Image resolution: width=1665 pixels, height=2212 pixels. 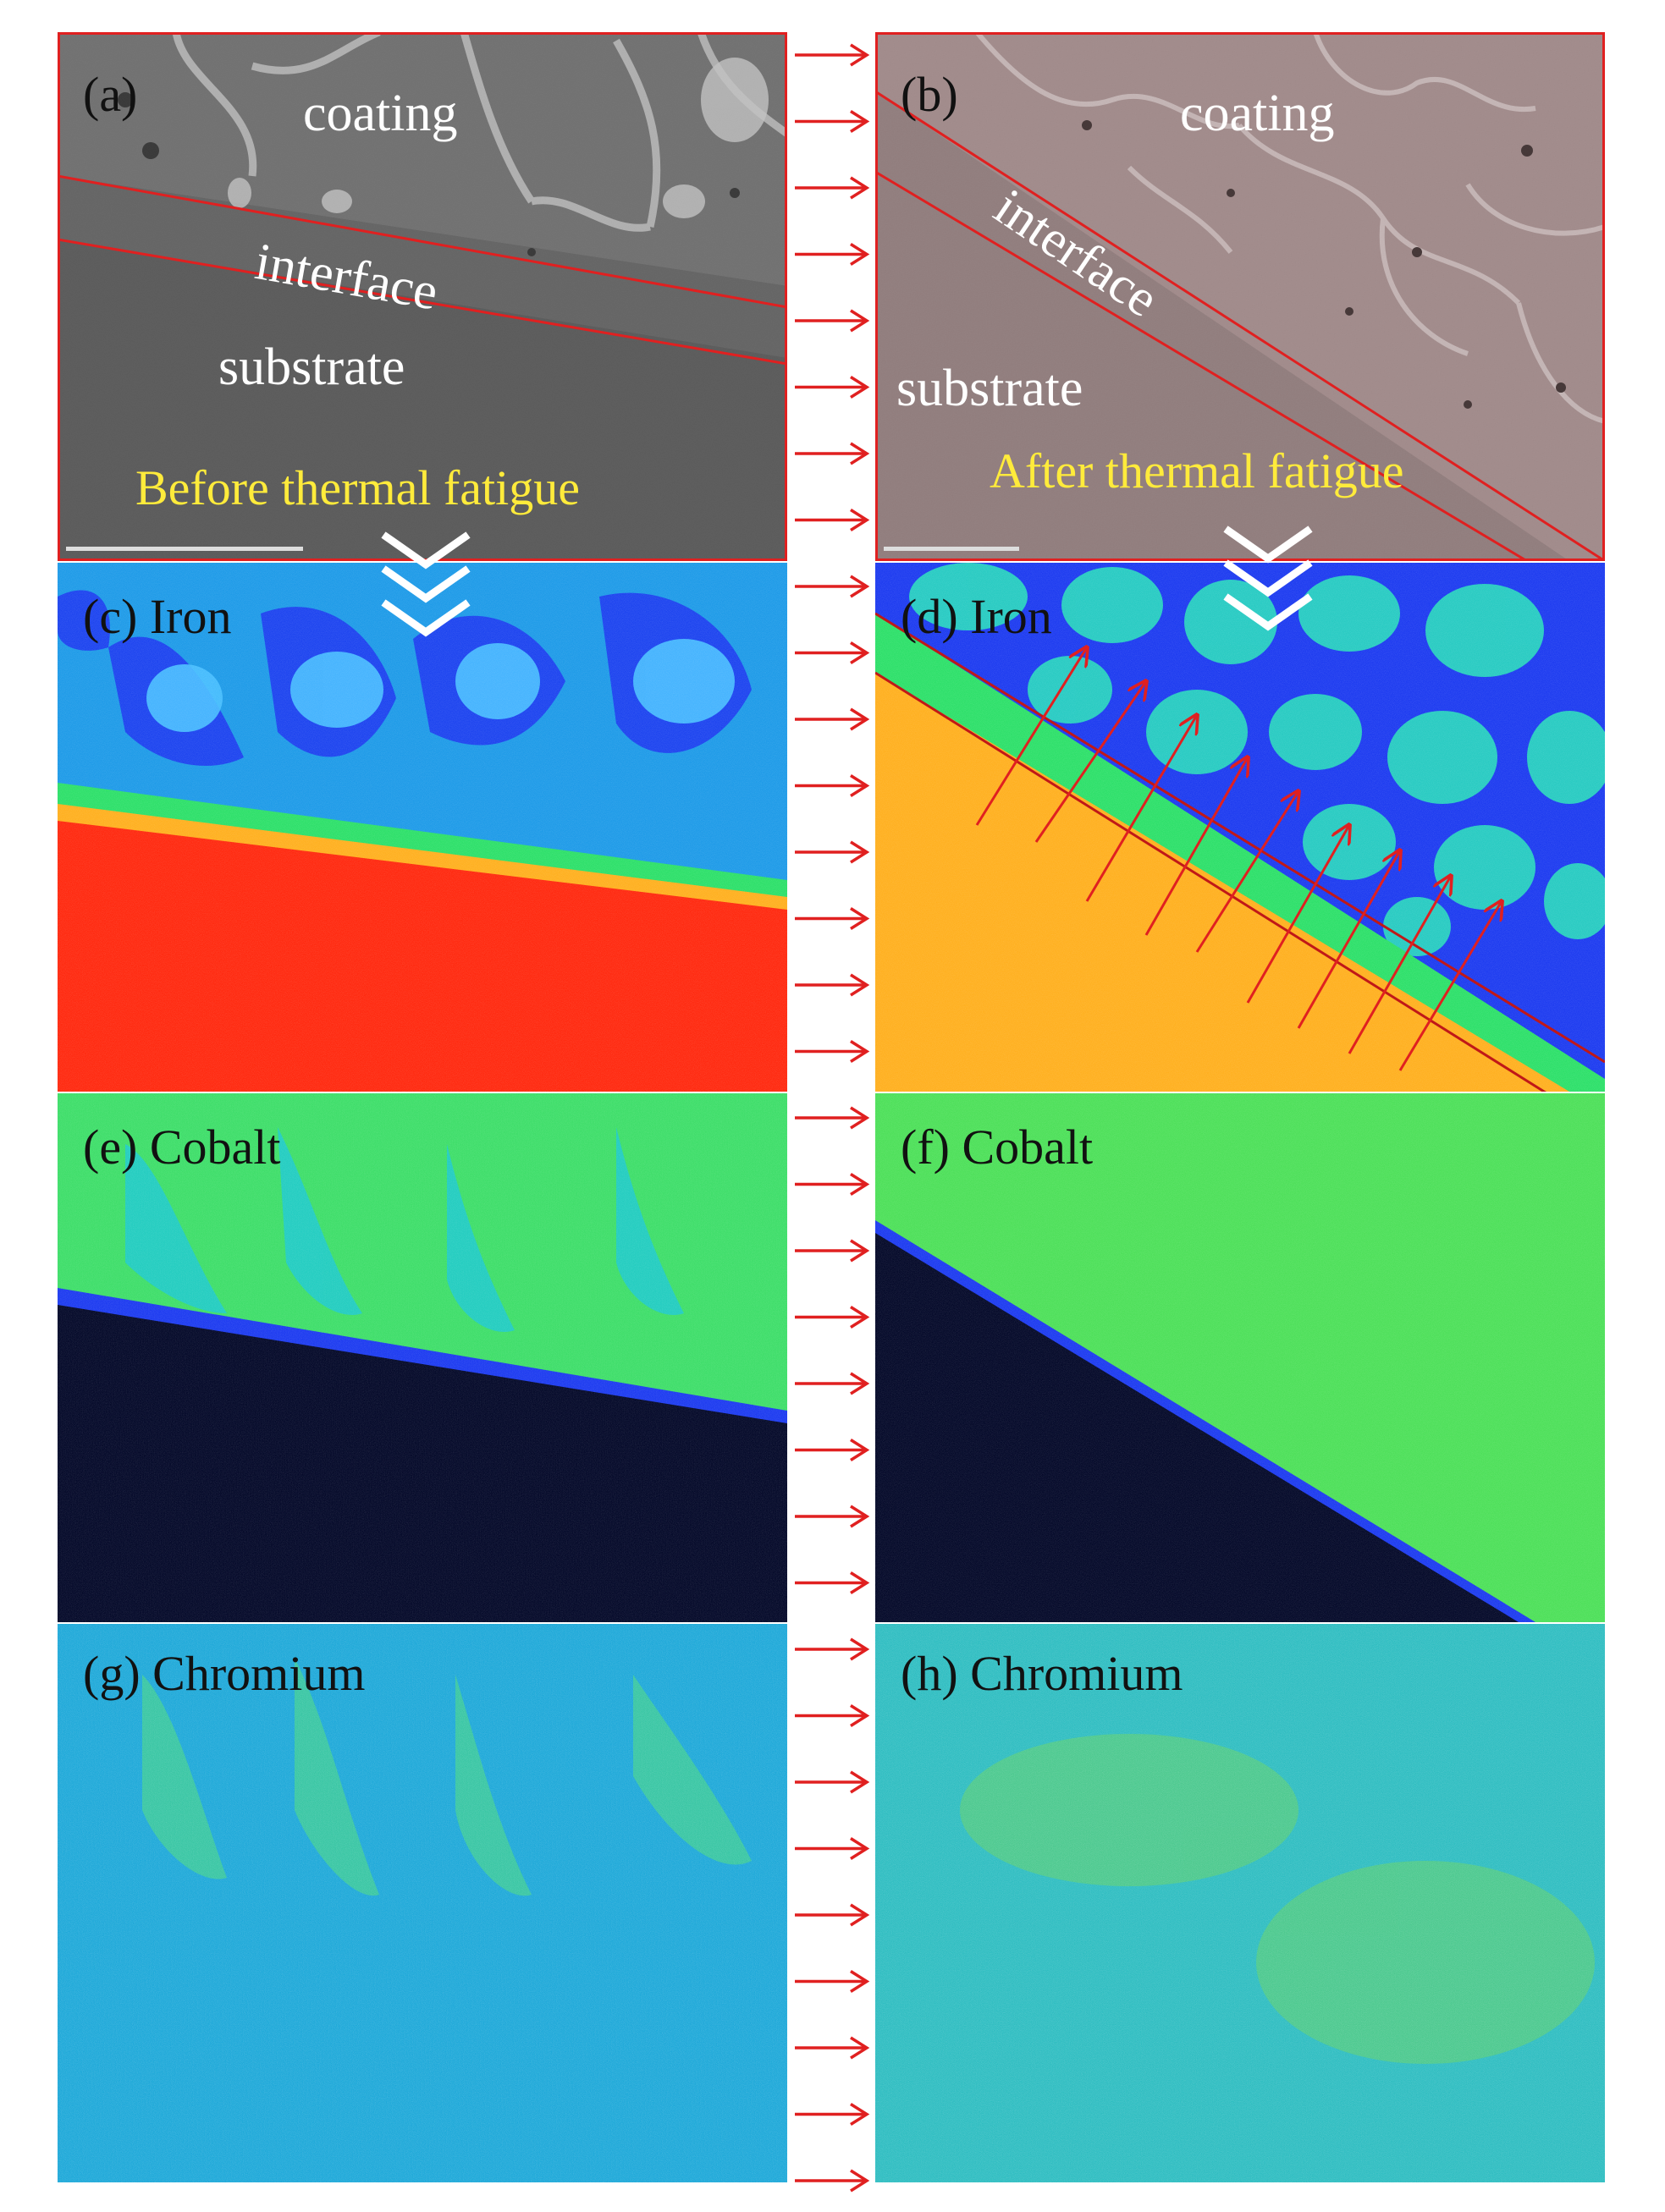 I want to click on panel-h-chromium-after: (h) Chromium, so click(x=1240, y=1903).